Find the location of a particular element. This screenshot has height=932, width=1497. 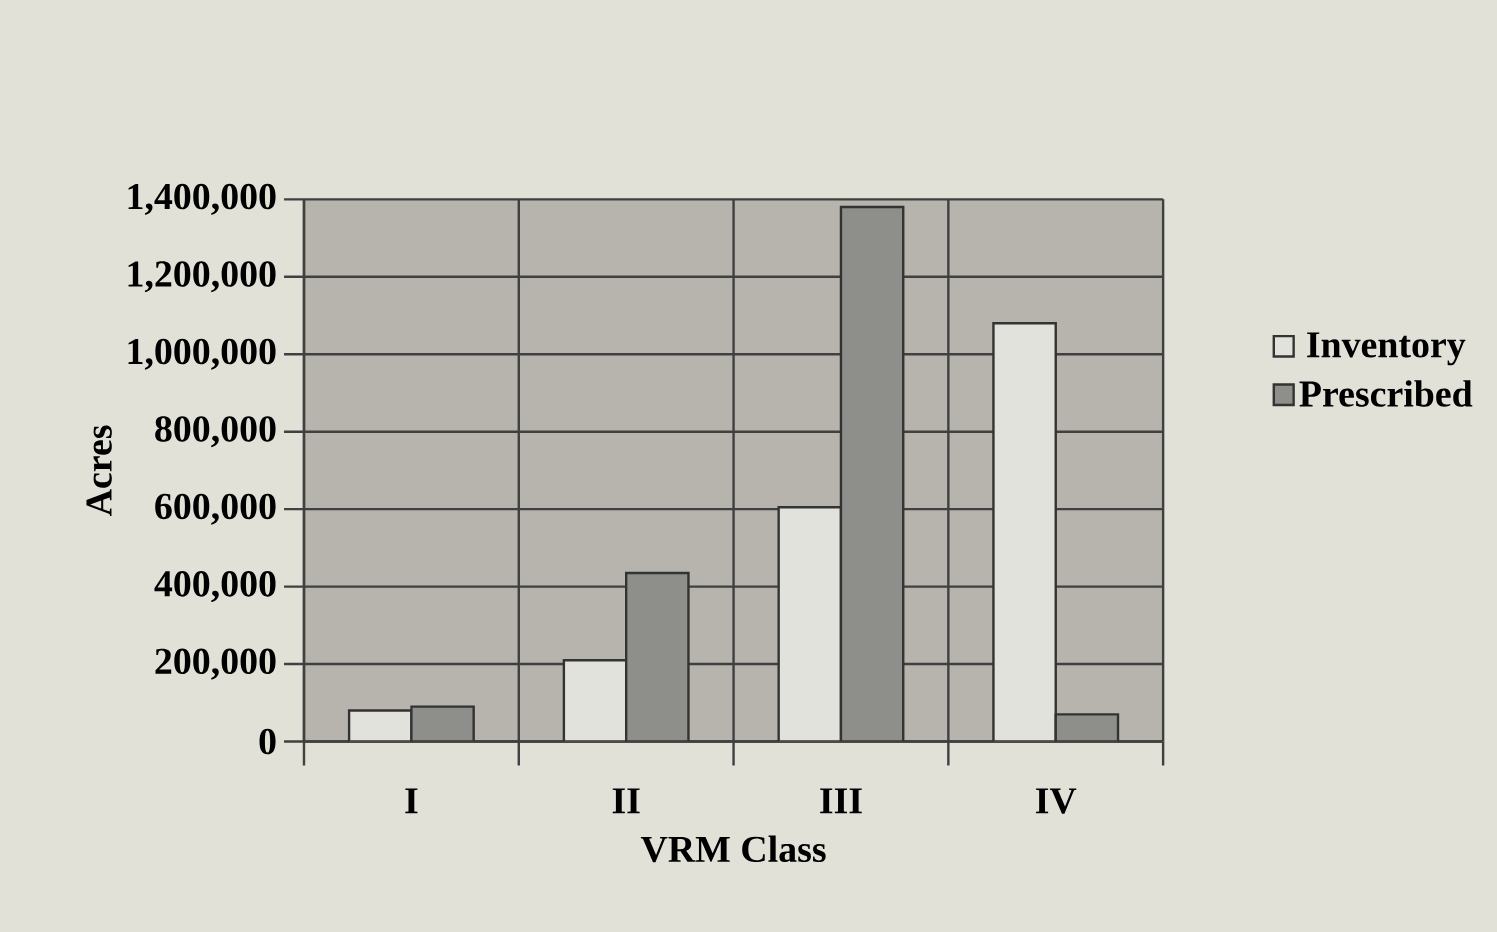

y-tick-label: 1,200,000 is located at coordinates (202, 277).